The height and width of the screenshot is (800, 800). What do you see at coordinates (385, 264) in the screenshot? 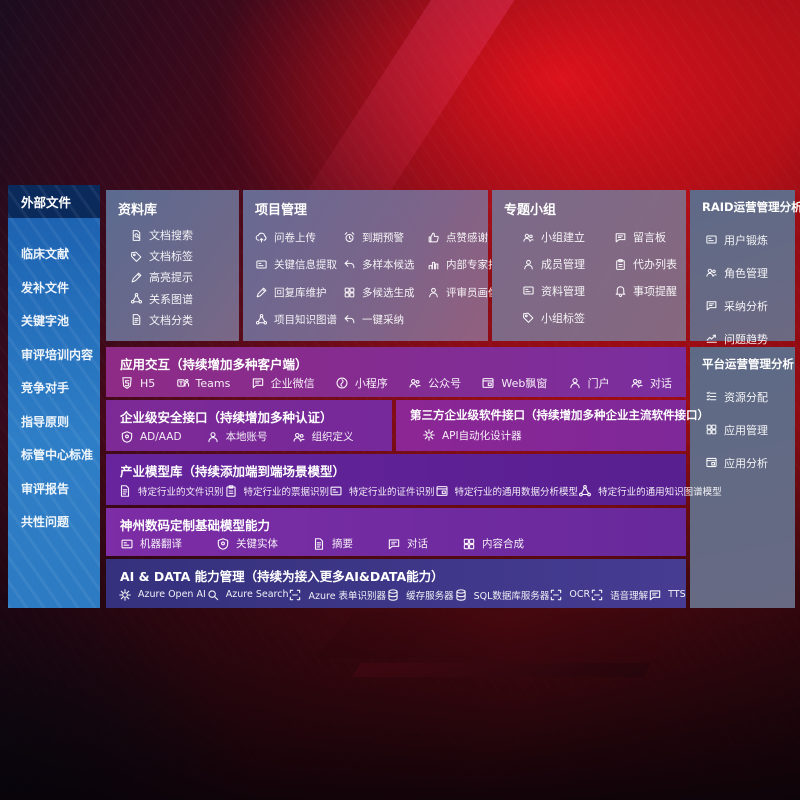
I see `feature-item: 多样本候选` at bounding box center [385, 264].